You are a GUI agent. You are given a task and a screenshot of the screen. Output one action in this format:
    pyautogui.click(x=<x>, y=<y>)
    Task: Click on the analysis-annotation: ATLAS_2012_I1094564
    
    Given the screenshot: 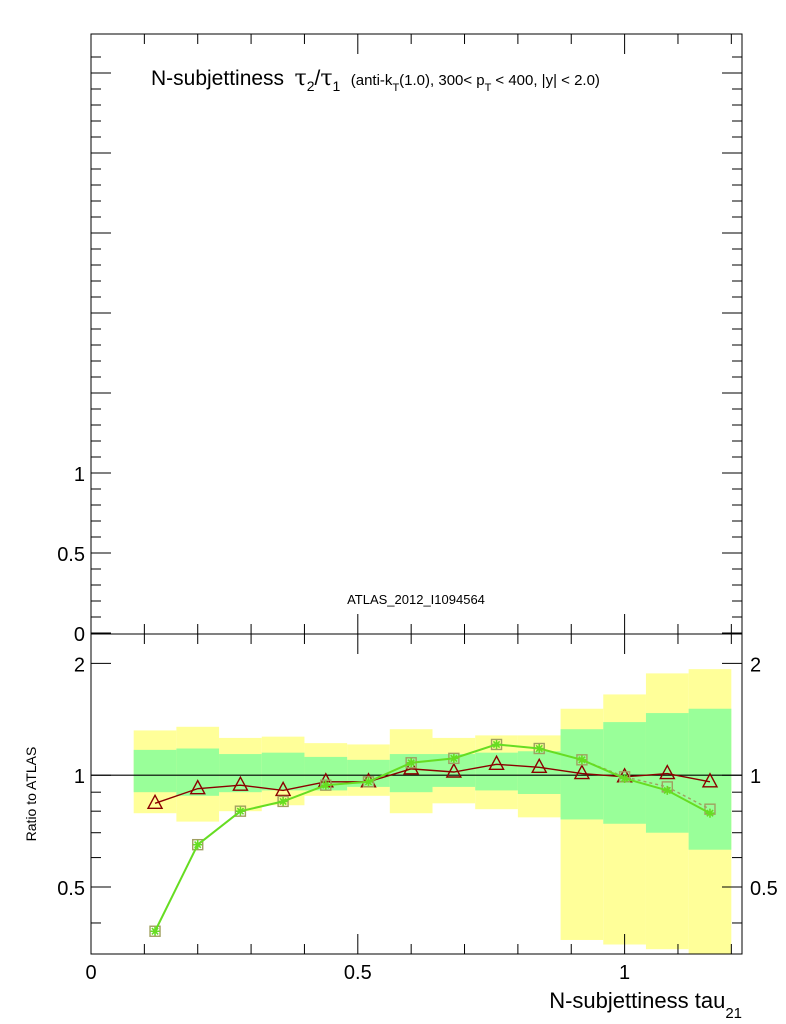 What is the action you would take?
    pyautogui.click(x=416, y=599)
    